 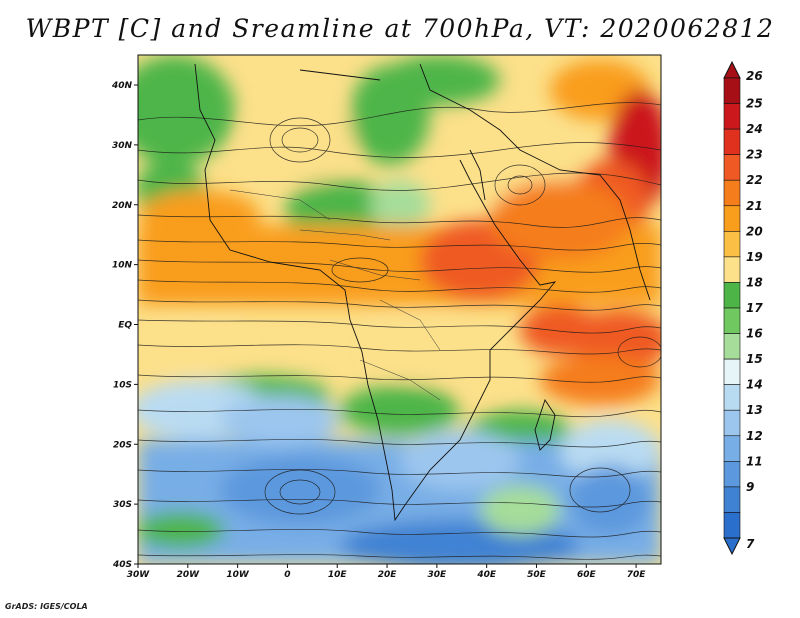 I want to click on lat-tick-label: 30N, so click(x=122, y=146).